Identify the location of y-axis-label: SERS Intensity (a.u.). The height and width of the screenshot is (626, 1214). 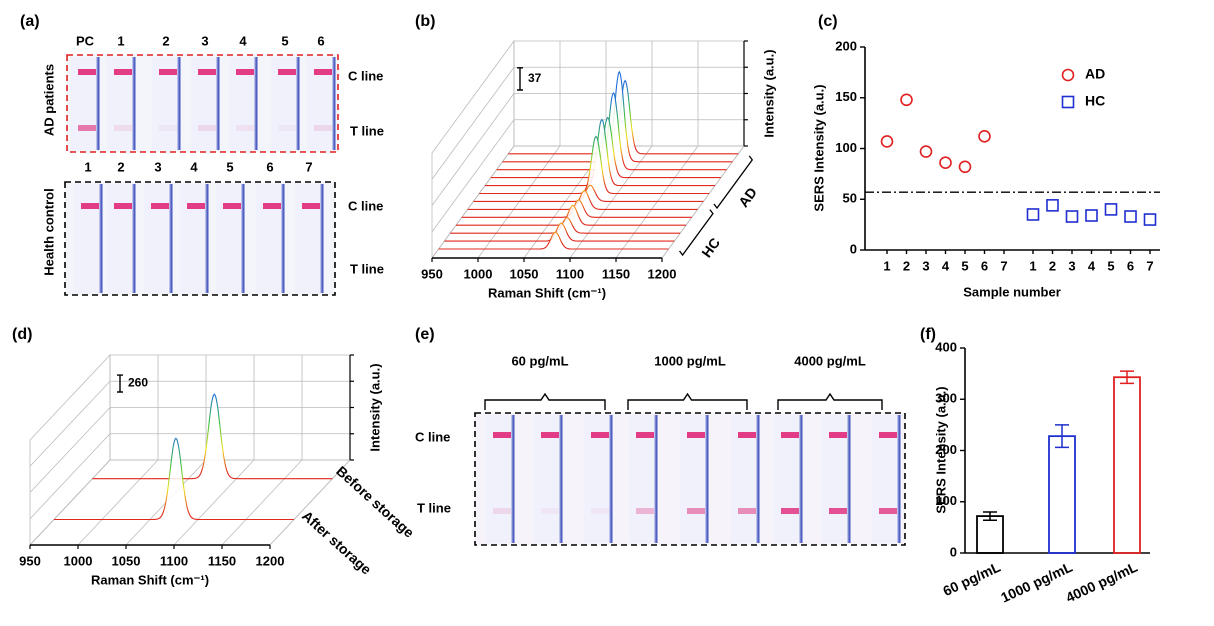
(818, 147).